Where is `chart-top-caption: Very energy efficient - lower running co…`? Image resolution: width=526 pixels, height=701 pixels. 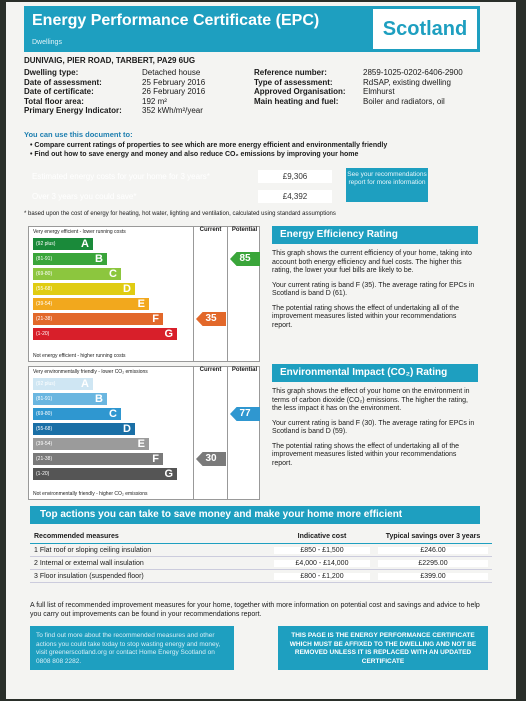 chart-top-caption: Very energy efficient - lower running co… is located at coordinates (79, 232).